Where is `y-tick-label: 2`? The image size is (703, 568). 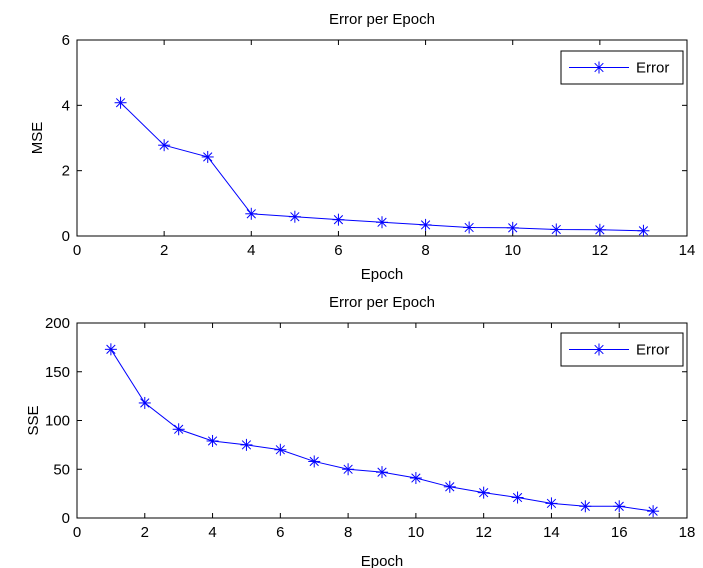
y-tick-label: 2 is located at coordinates (66, 171).